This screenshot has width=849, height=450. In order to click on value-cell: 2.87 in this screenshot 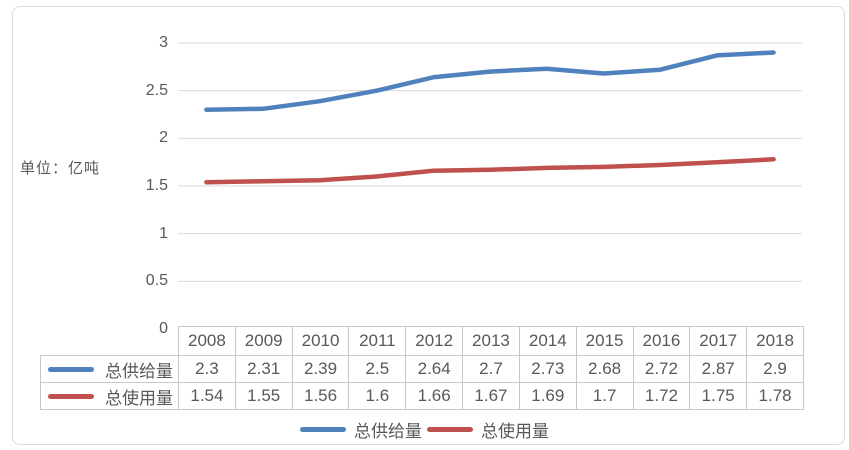, I will do `click(718, 369)`.